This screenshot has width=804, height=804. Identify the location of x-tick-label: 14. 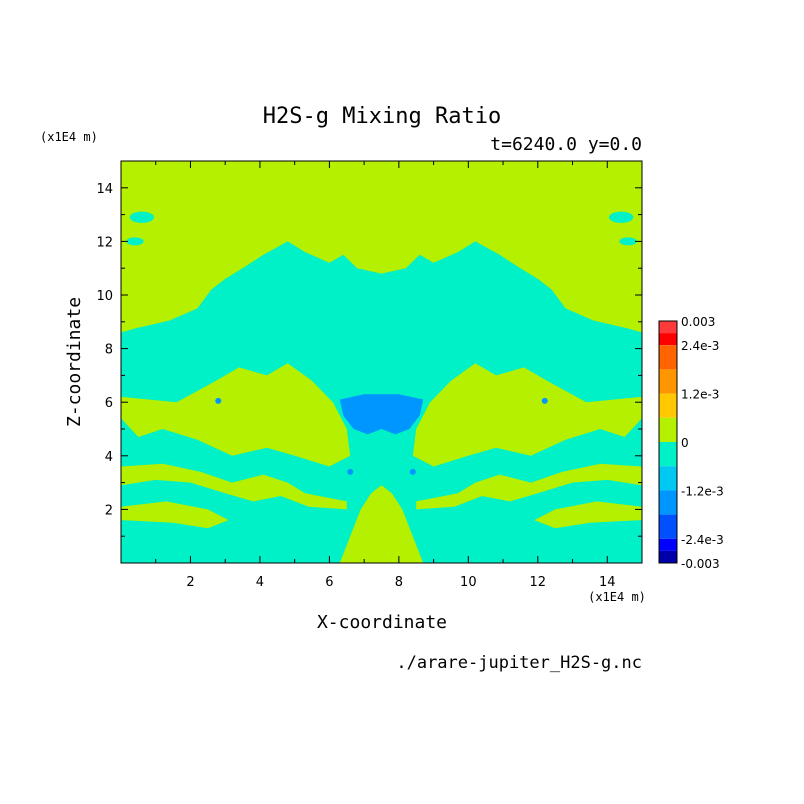
(607, 582).